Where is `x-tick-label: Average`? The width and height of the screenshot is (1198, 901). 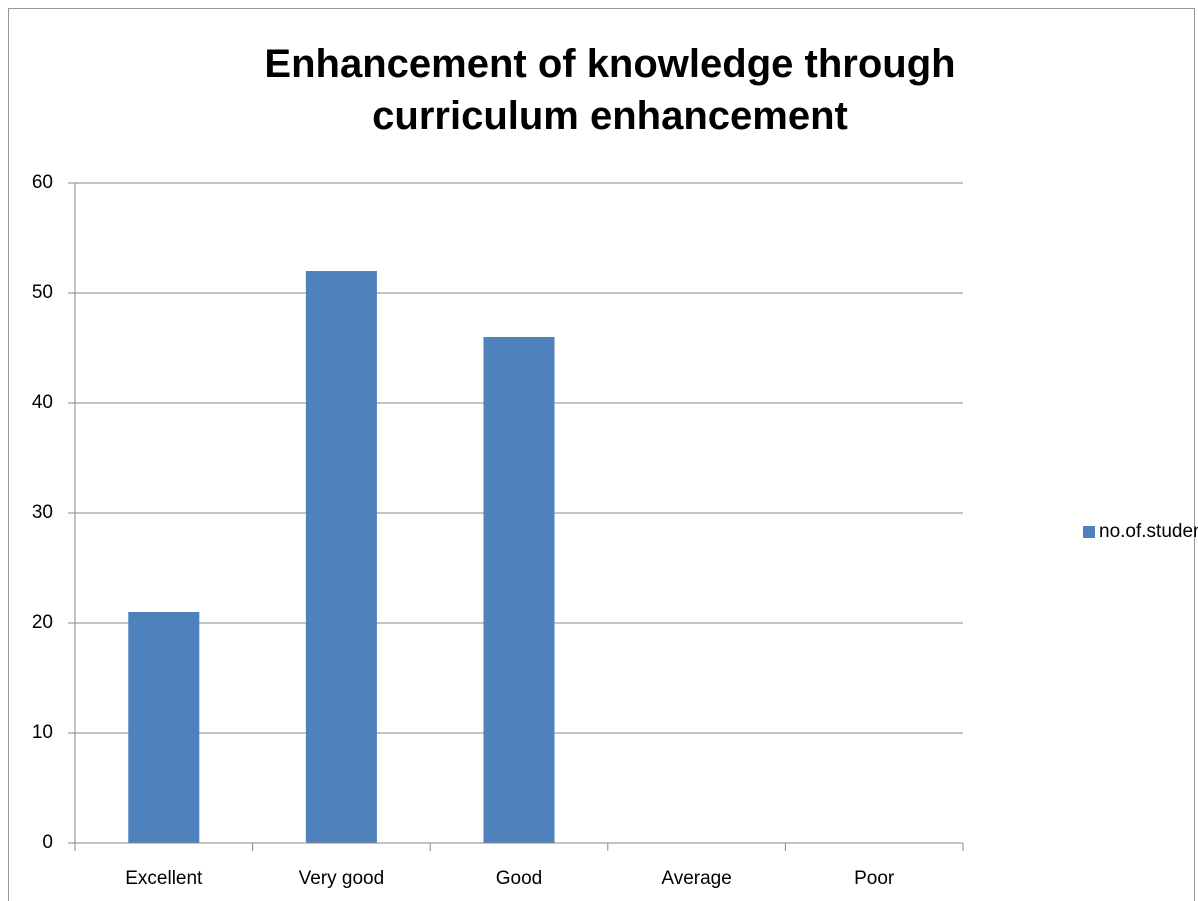 x-tick-label: Average is located at coordinates (696, 878).